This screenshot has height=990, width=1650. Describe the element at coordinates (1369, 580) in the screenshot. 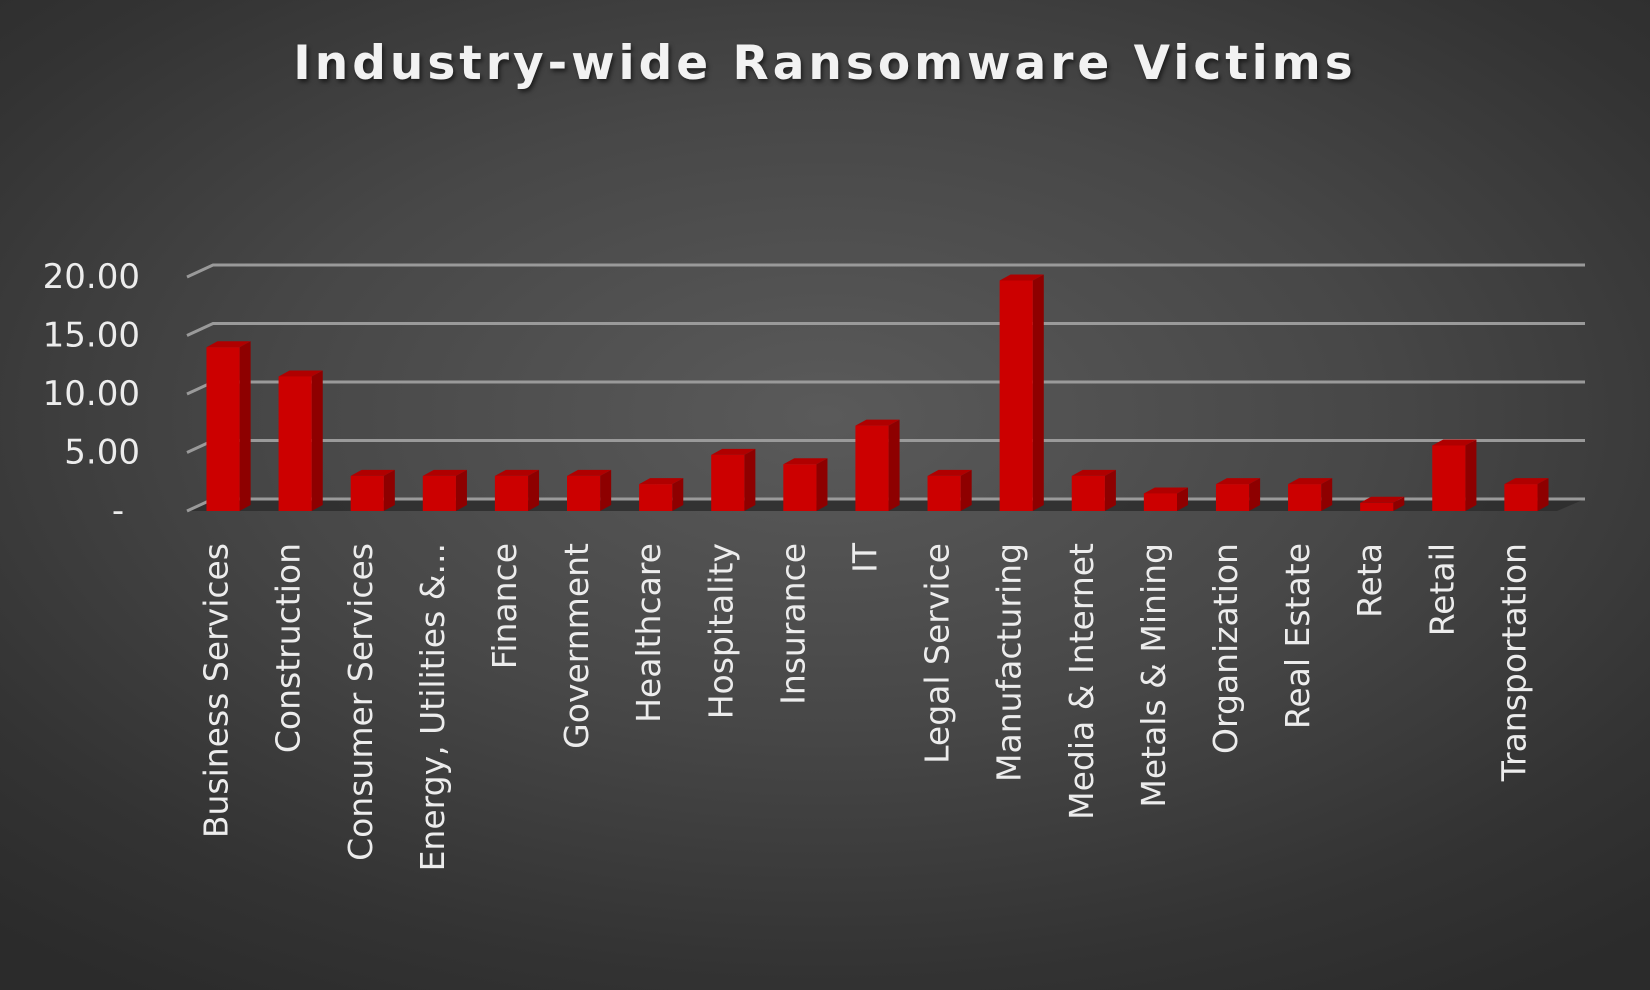

I see `x-tick-label: Reta` at that location.